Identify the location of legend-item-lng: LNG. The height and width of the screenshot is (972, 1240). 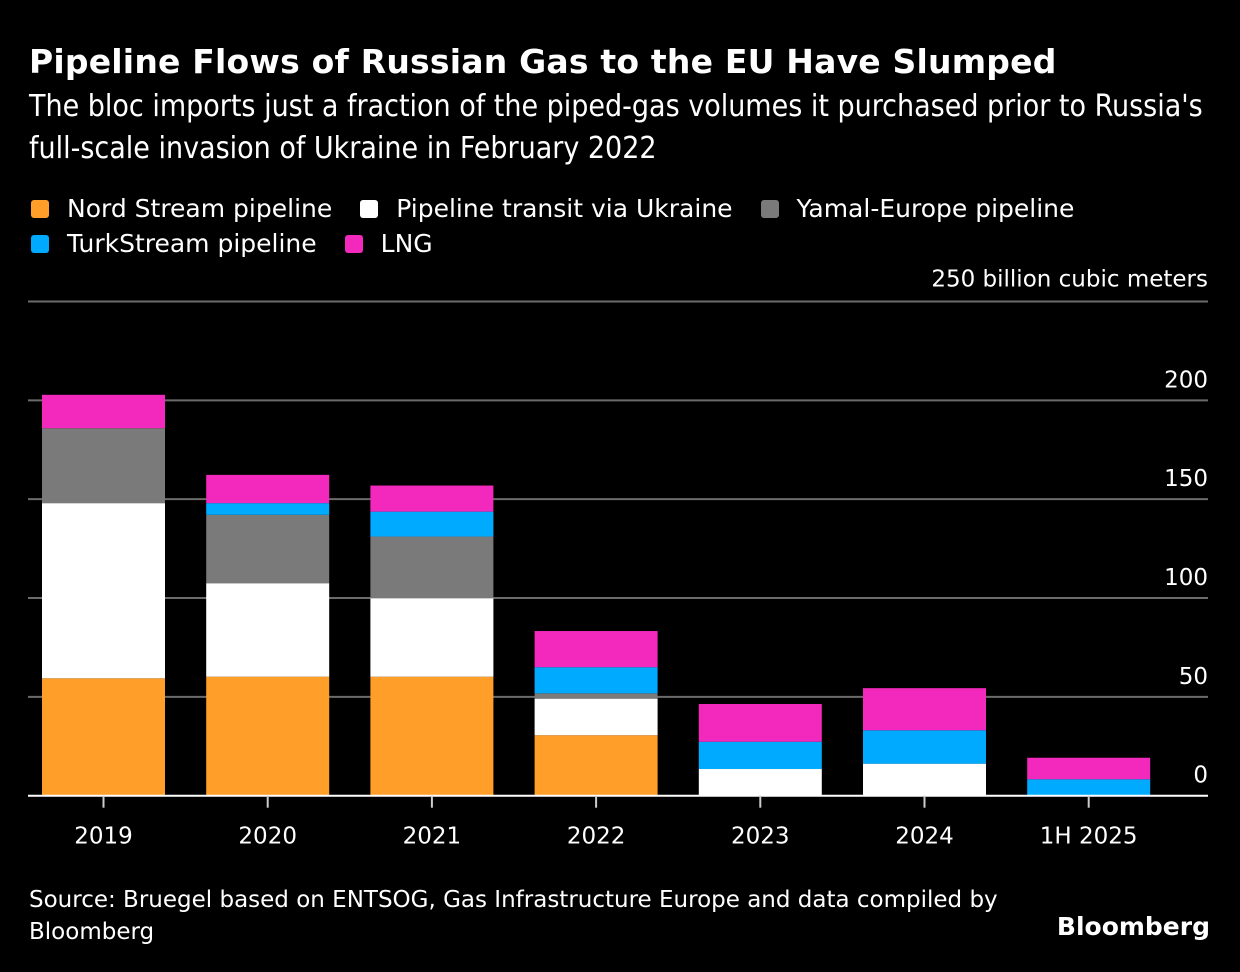
(388, 243).